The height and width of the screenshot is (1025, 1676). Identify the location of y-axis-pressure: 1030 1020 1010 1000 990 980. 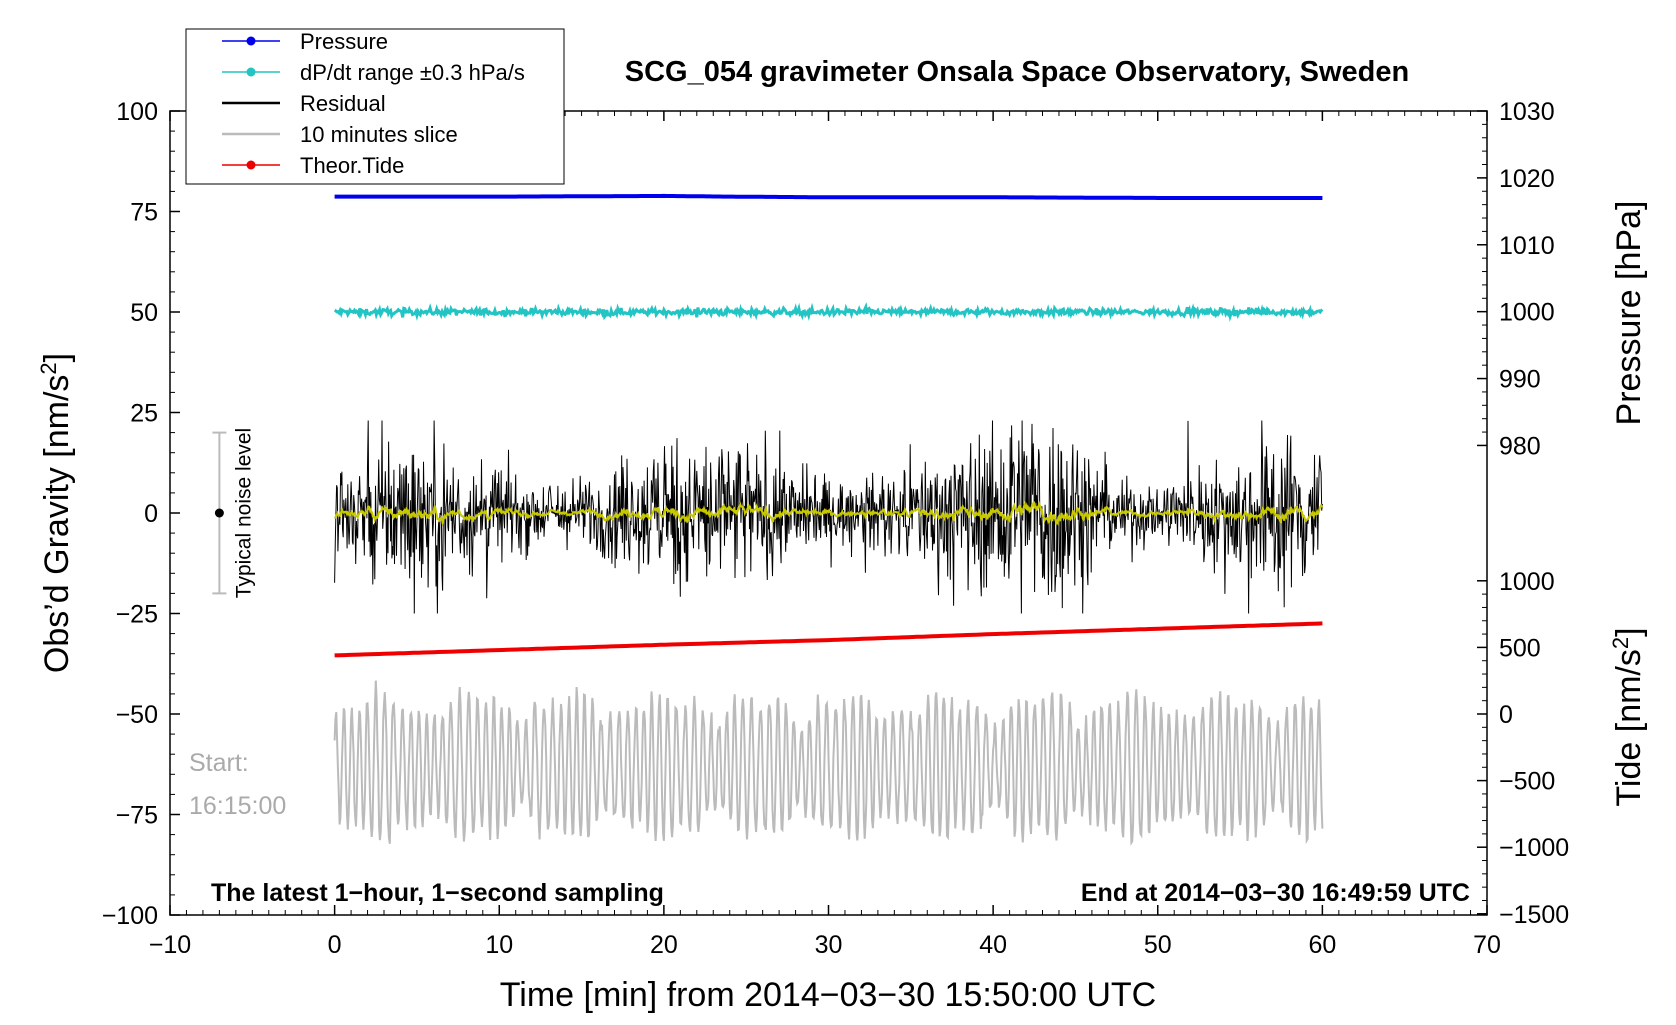
(1516, 279).